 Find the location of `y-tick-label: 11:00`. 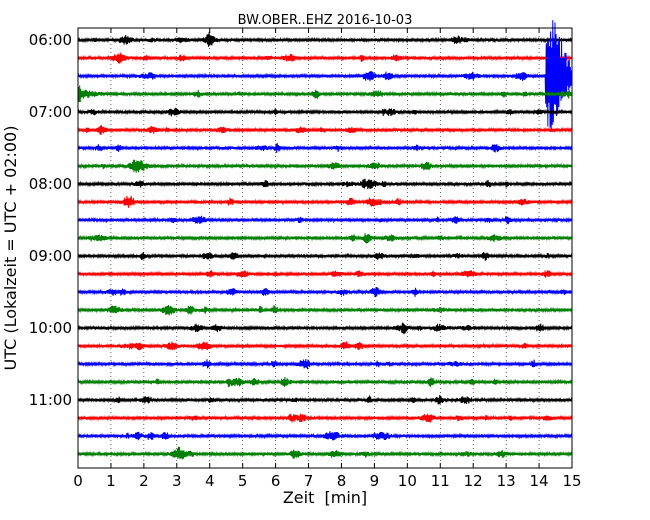

y-tick-label: 11:00 is located at coordinates (50, 400).